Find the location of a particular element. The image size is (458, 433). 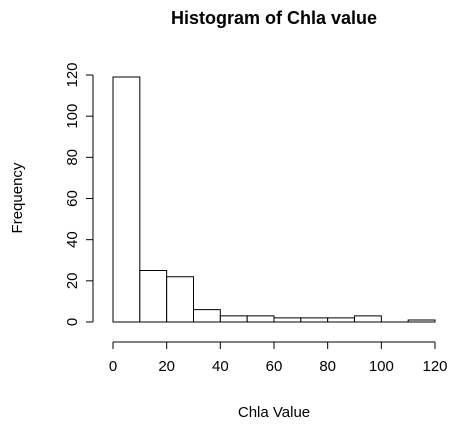

y-tick-label: 100 is located at coordinates (72, 116).